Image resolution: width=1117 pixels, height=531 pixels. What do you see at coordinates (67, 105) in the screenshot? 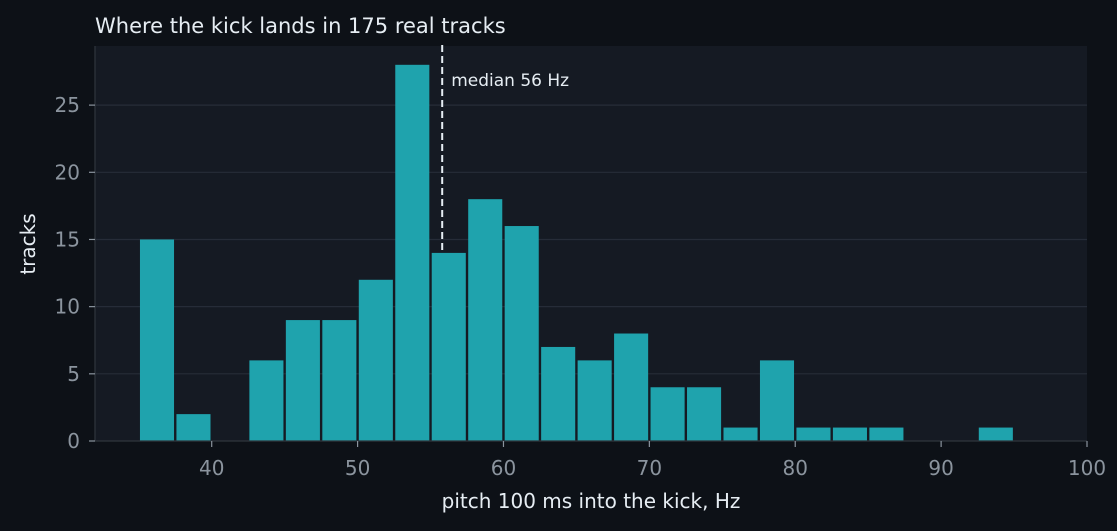
I see `y-tick-label: 25` at bounding box center [67, 105].